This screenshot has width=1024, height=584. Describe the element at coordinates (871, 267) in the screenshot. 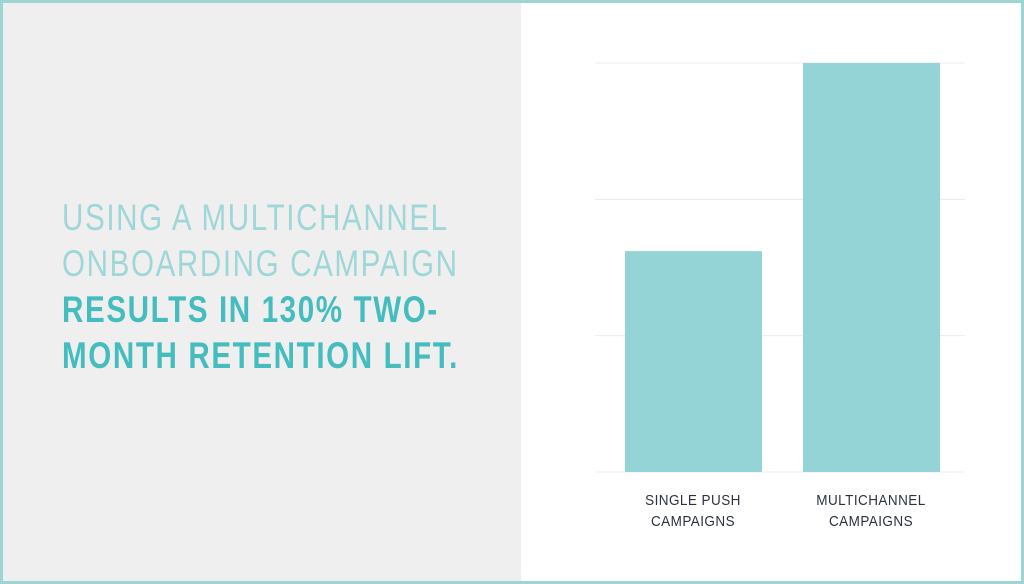

I see `bar-multichannel` at that location.